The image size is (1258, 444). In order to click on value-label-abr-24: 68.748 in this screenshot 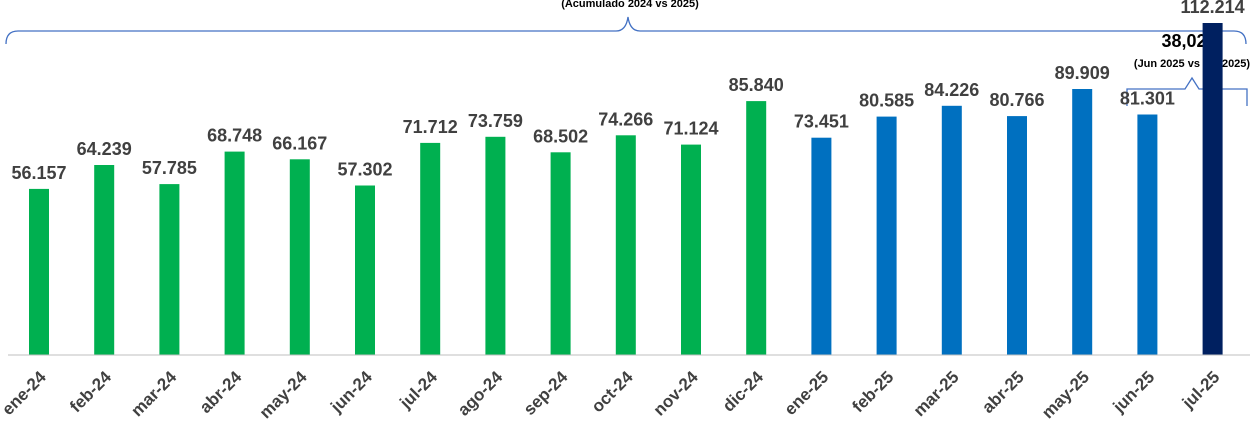, I will do `click(234, 136)`.